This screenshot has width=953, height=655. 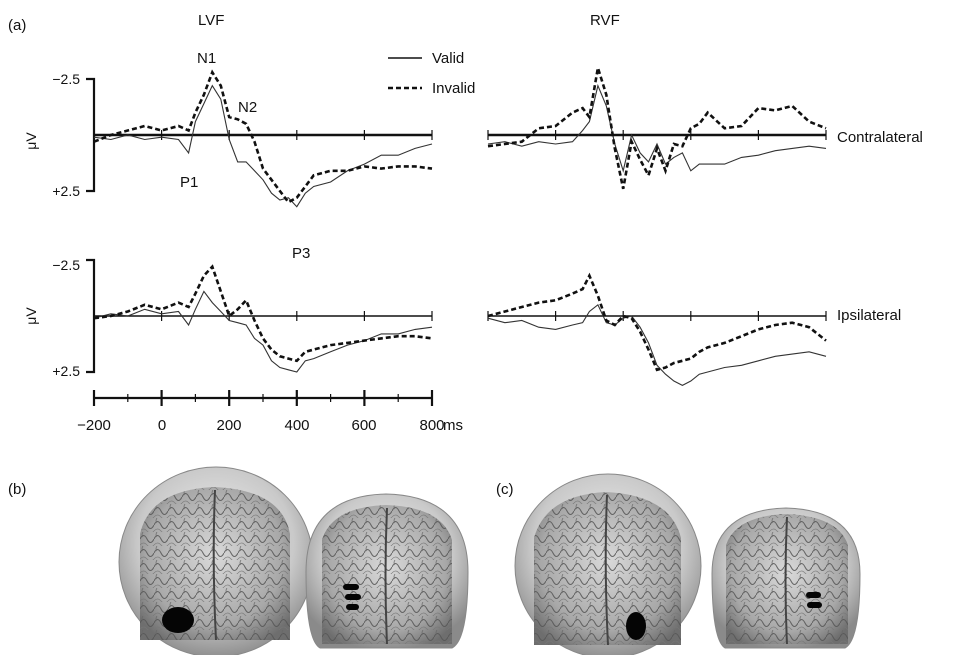 I want to click on trace-invalid-lvf-contralateral, so click(x=263, y=136).